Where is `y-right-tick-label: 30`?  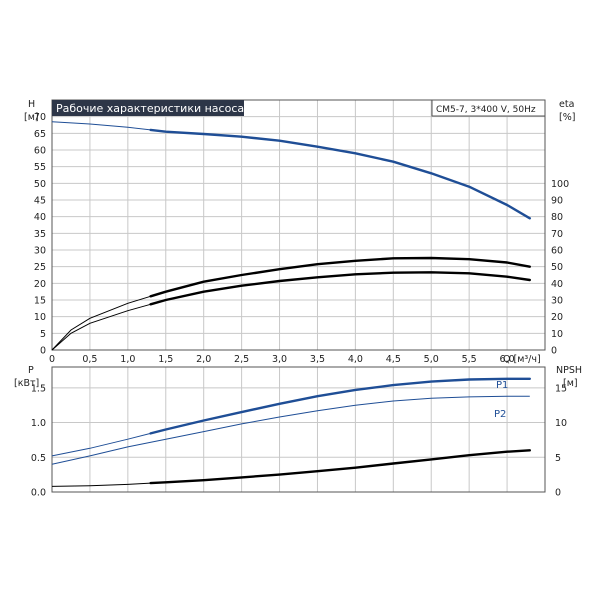
y-right-tick-label: 30 is located at coordinates (557, 301).